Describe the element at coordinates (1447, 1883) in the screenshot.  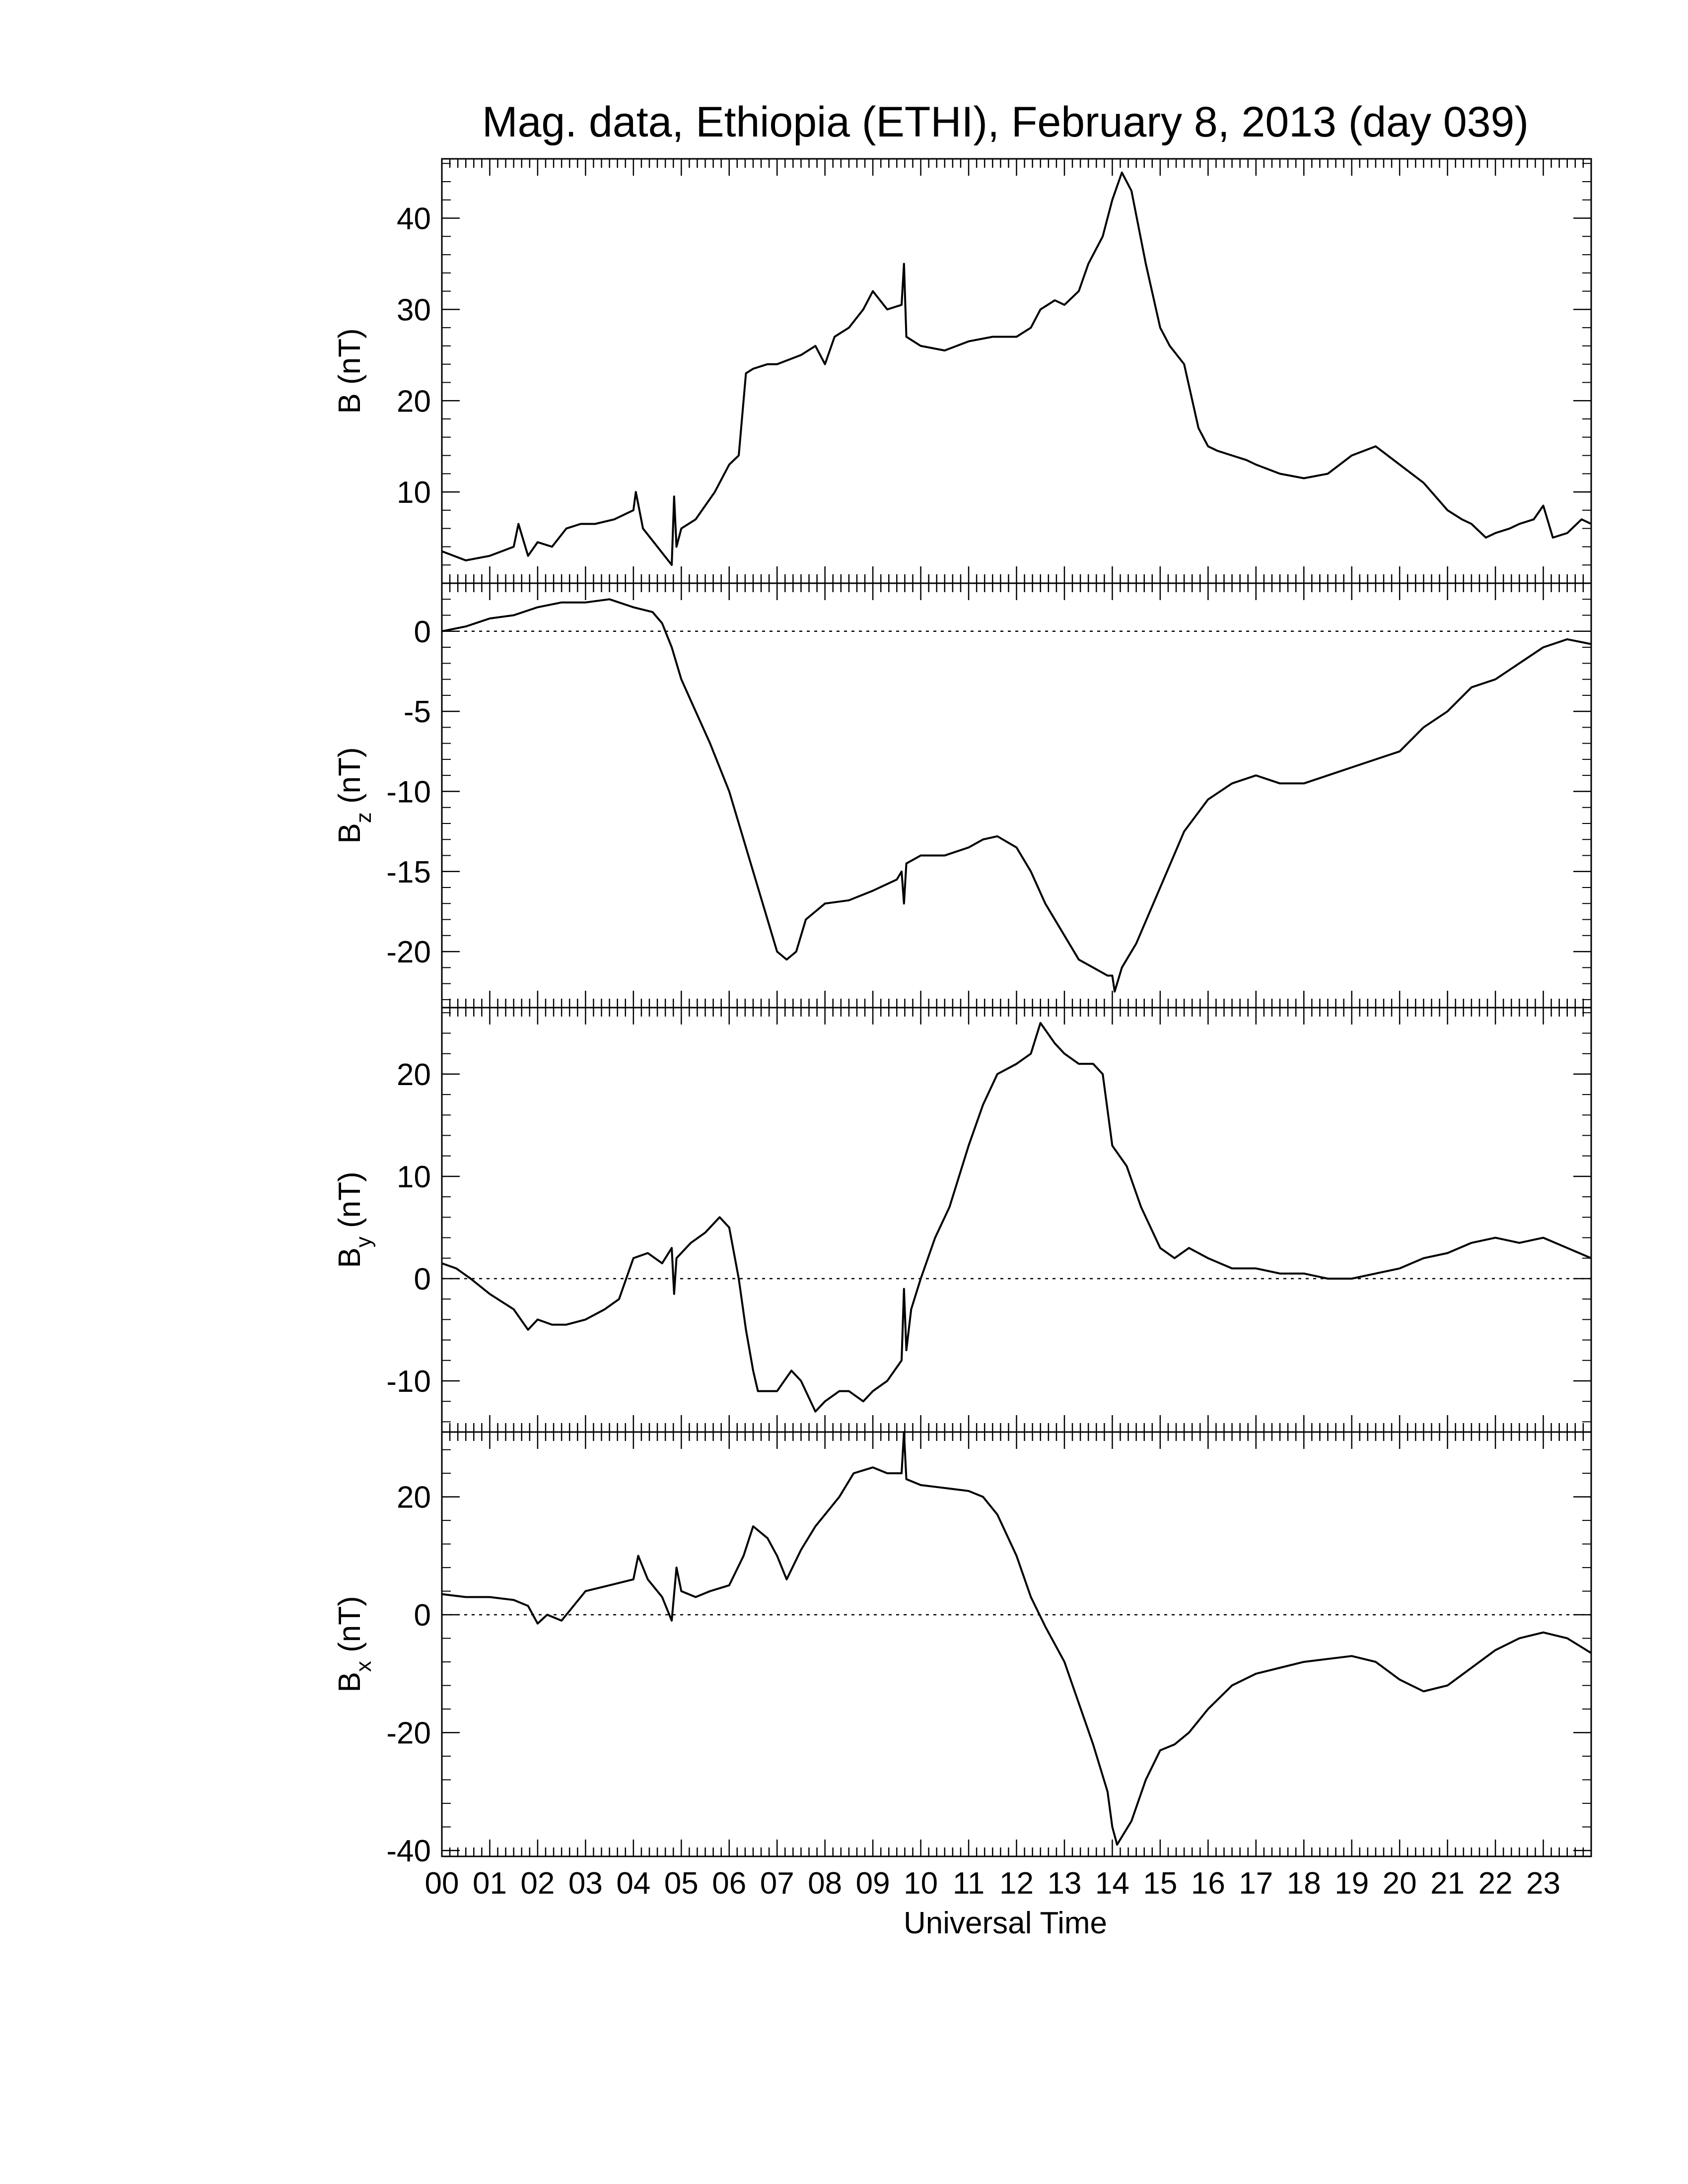
I see `x-tick-label: 21` at that location.